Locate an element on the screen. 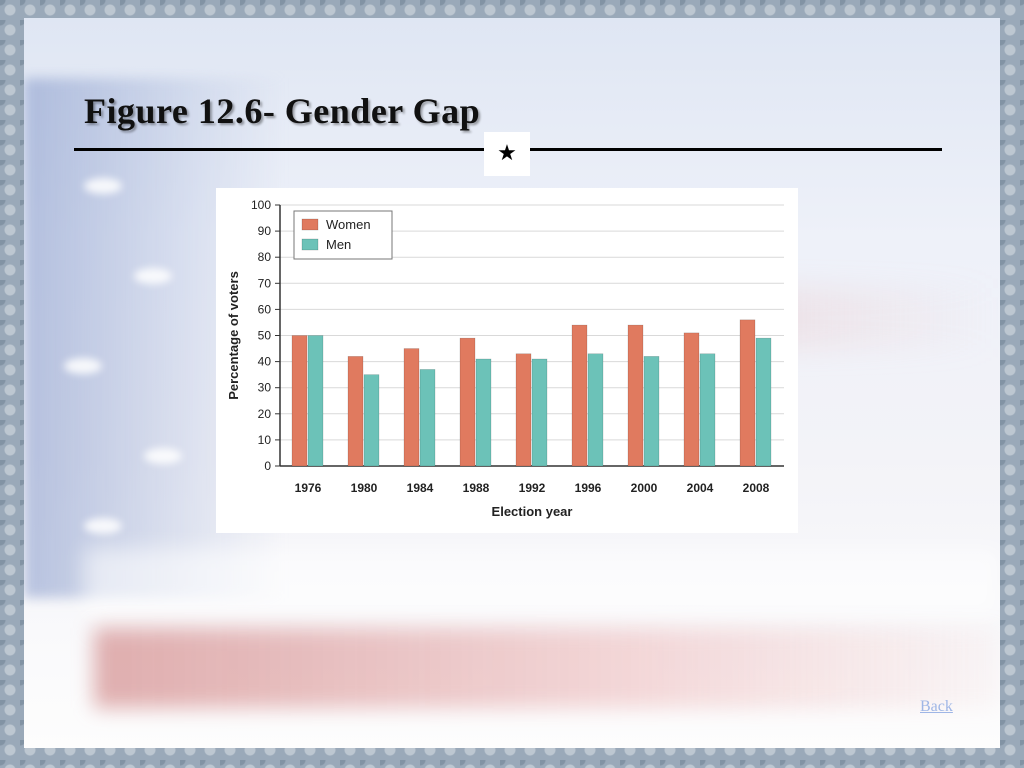  x-tick-label: 1996 is located at coordinates (588, 488).